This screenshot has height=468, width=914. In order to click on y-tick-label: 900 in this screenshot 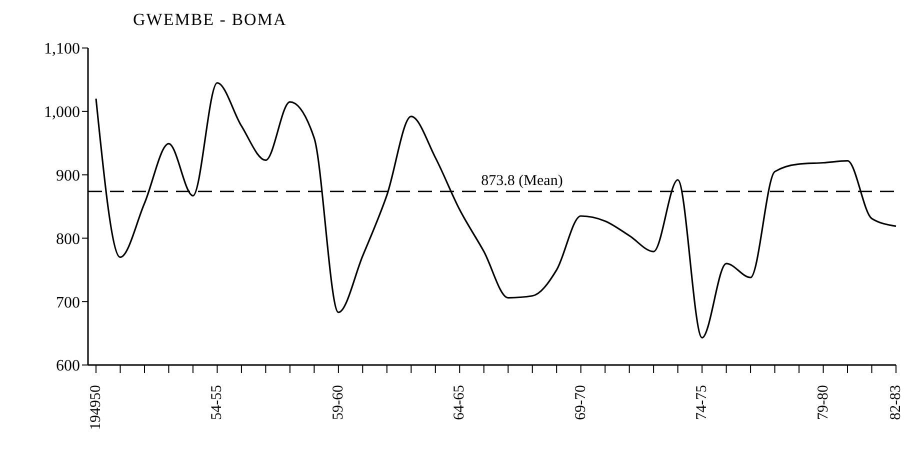, I will do `click(68, 175)`.